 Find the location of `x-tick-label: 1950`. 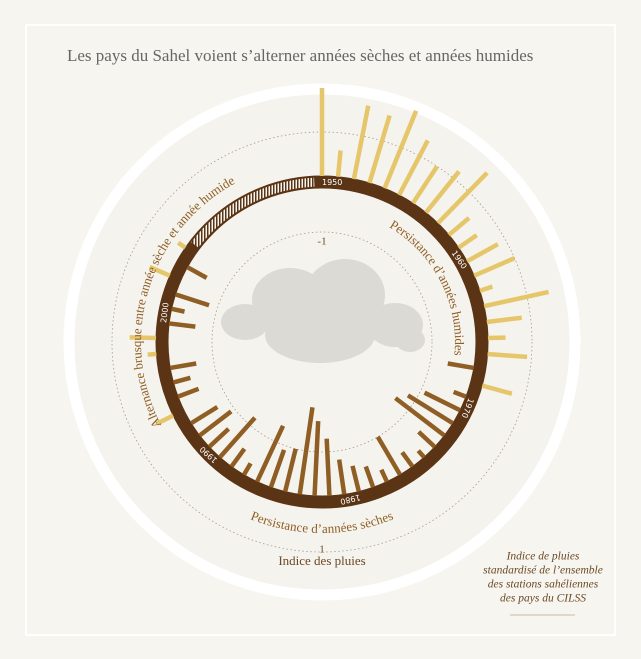

x-tick-label: 1950 is located at coordinates (332, 182).